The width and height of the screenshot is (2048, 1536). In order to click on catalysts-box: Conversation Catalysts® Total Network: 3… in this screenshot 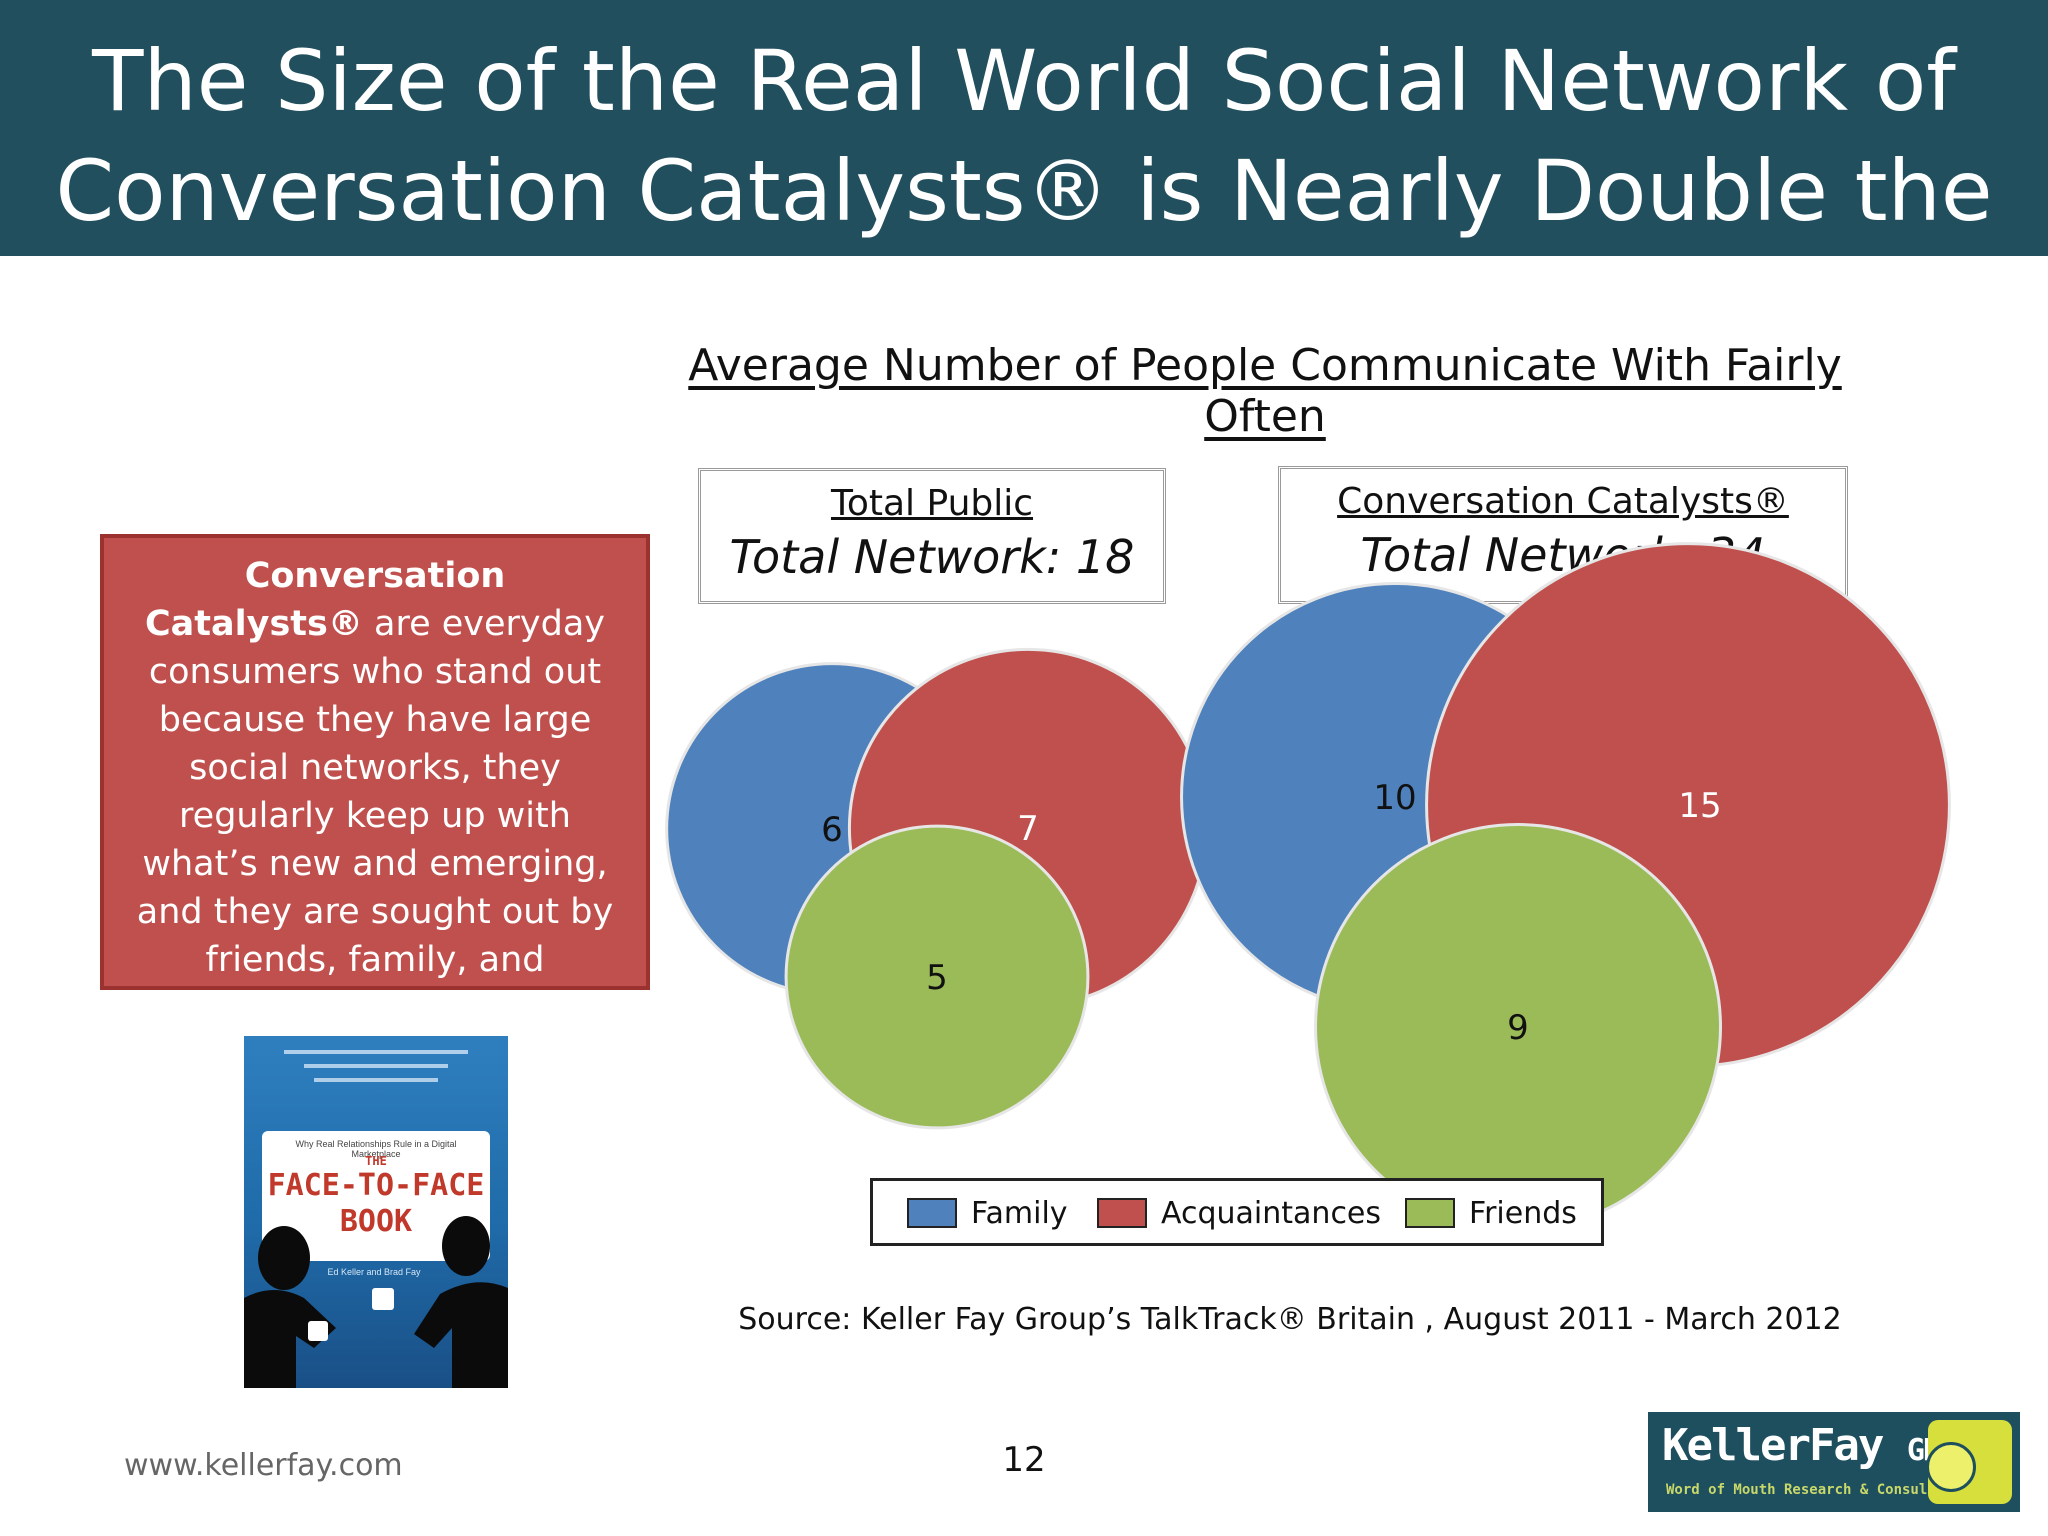, I will do `click(1563, 535)`.